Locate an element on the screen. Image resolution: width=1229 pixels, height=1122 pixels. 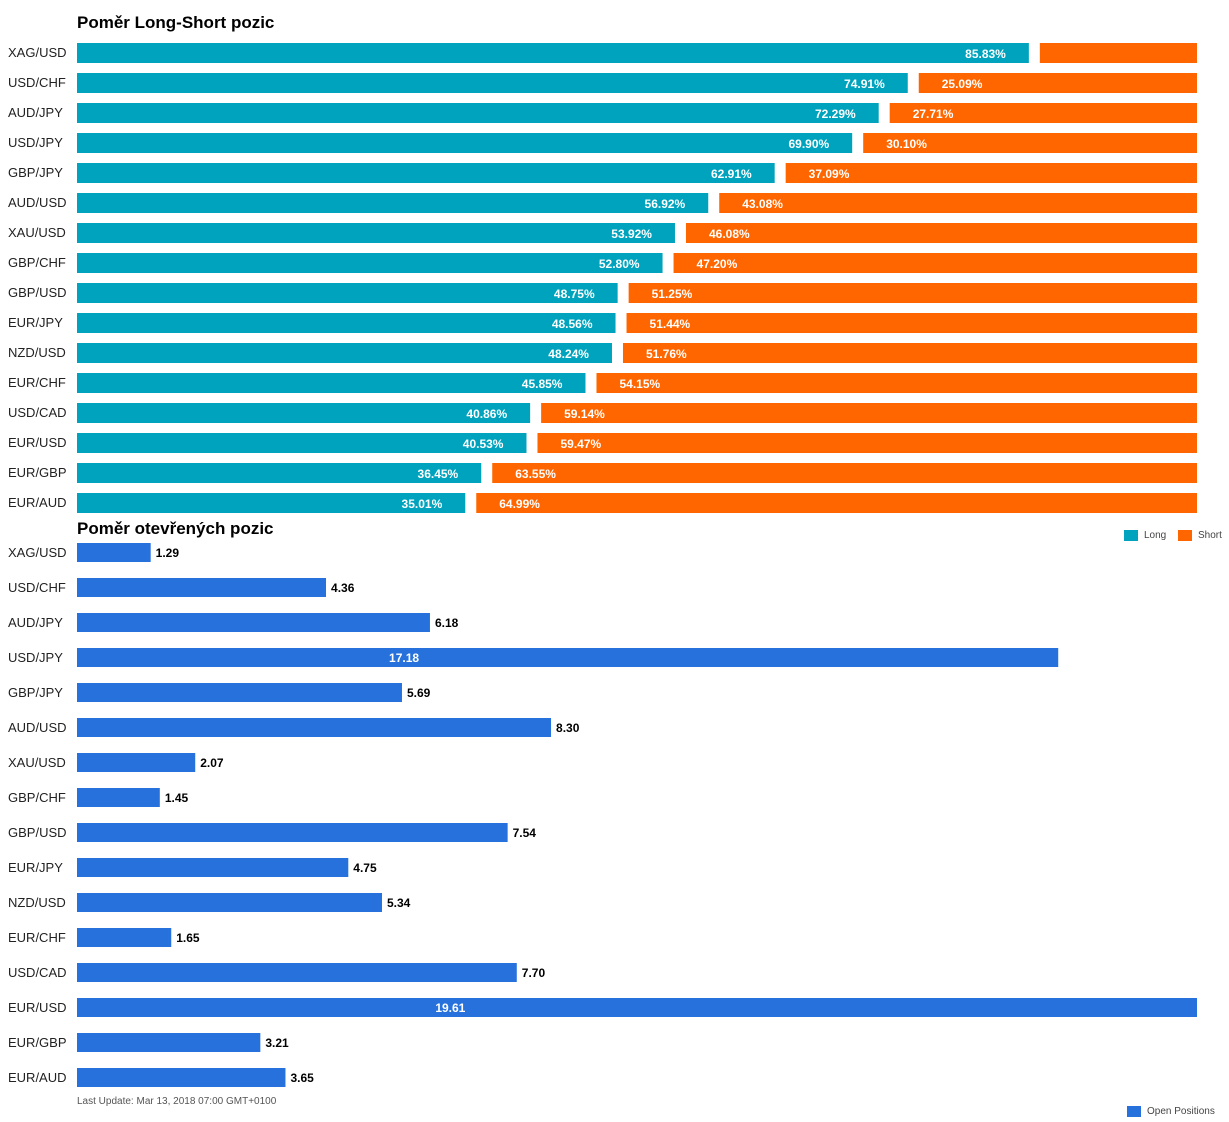
short-value-label: 27.71% is located at coordinates (933, 114).